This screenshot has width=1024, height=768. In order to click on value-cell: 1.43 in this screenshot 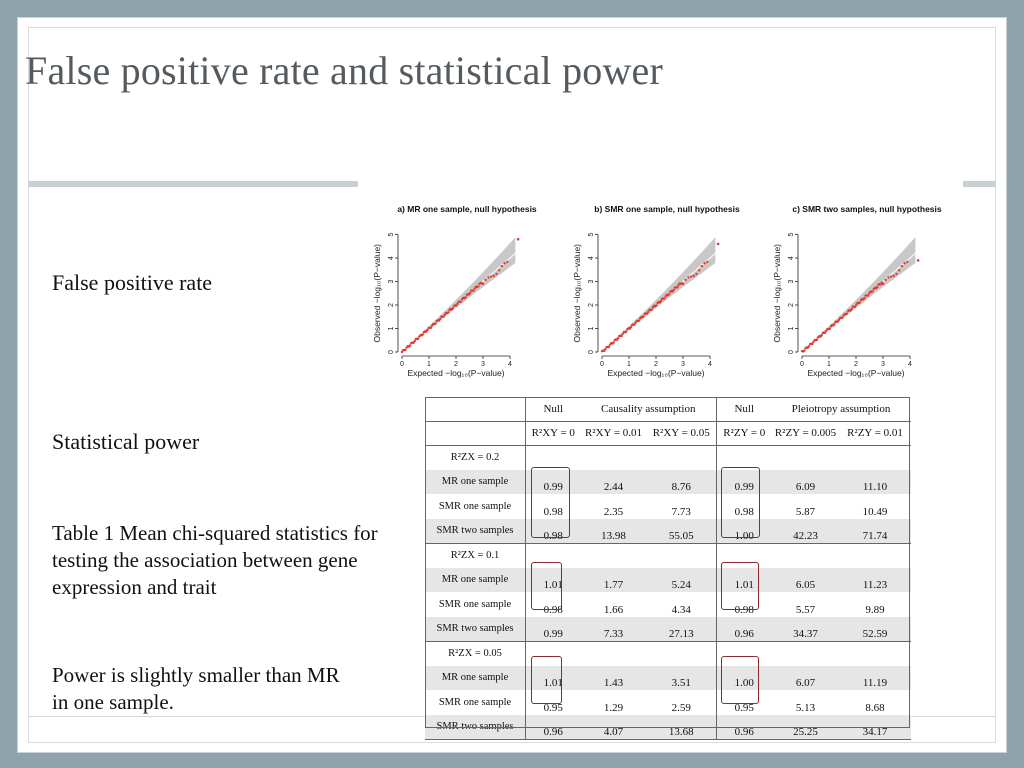, I will do `click(613, 677)`.